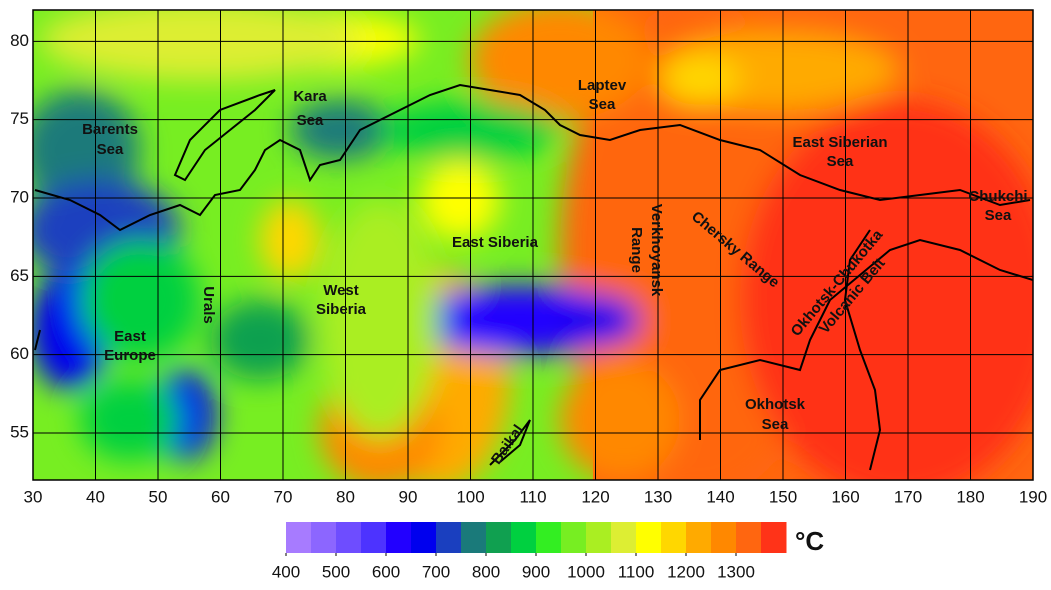 This screenshot has height=590, width=1051. I want to click on place-label: West, so click(341, 290).